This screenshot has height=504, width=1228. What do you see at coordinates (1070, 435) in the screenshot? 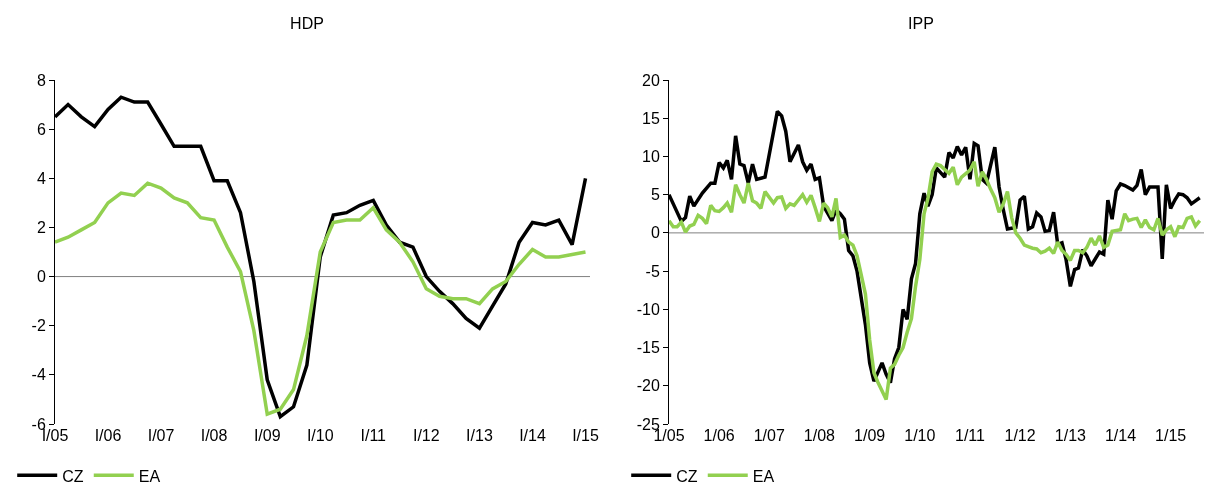
I see `x-tick-label: 1/13` at bounding box center [1070, 435].